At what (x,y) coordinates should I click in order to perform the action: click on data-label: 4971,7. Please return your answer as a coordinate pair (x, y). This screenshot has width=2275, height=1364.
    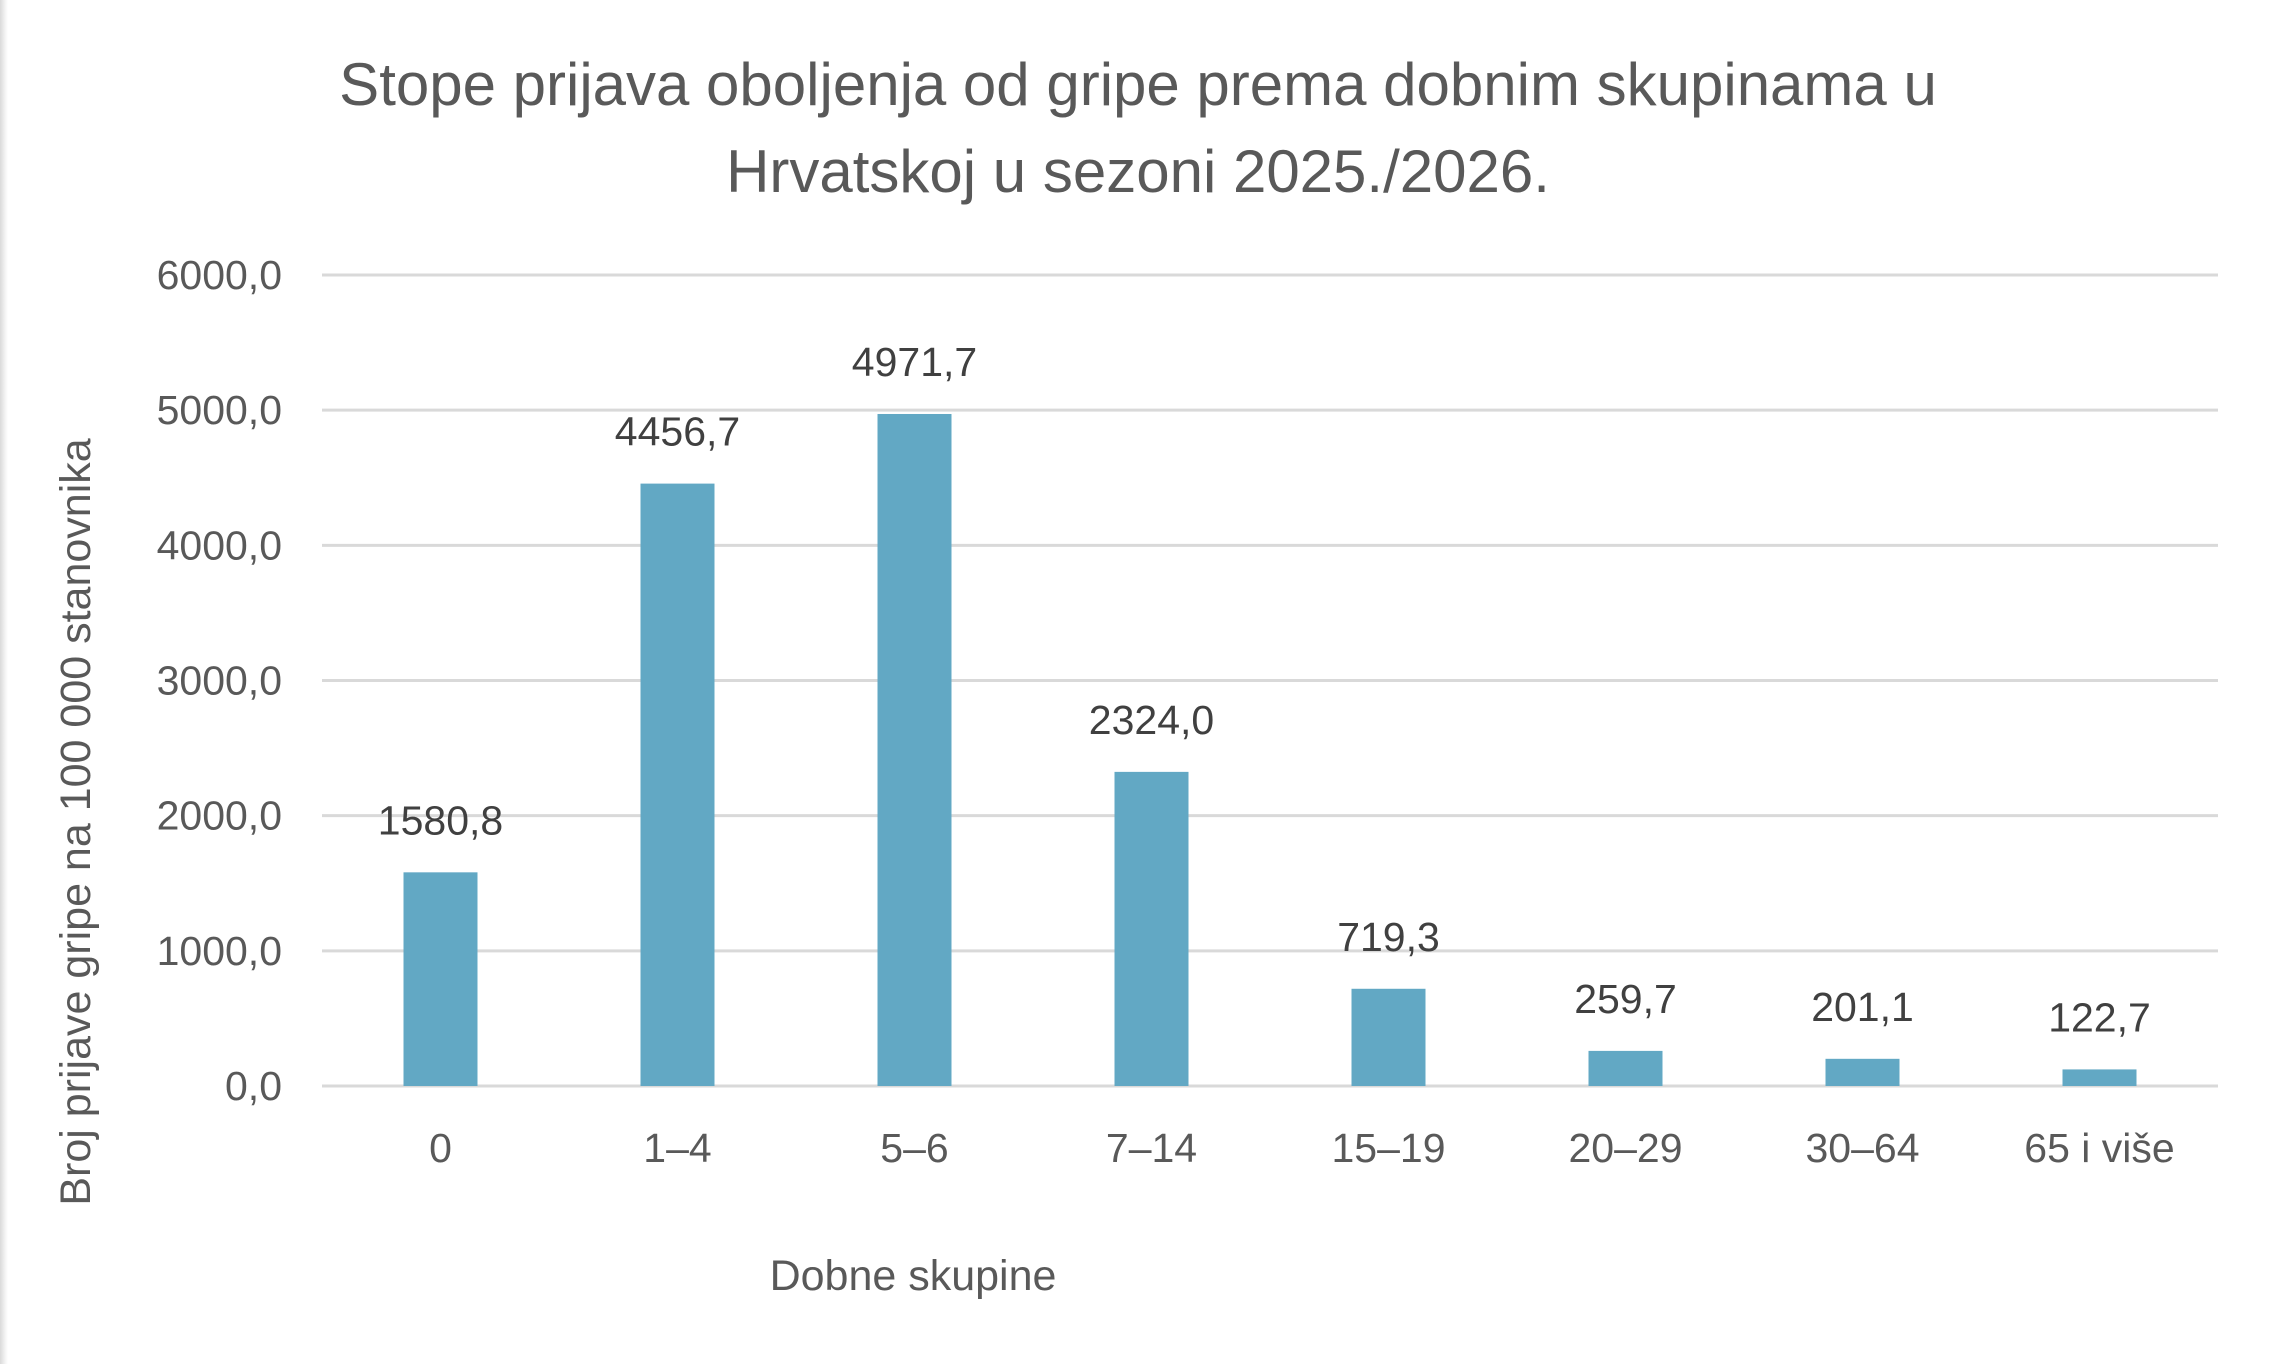
    Looking at the image, I should click on (914, 362).